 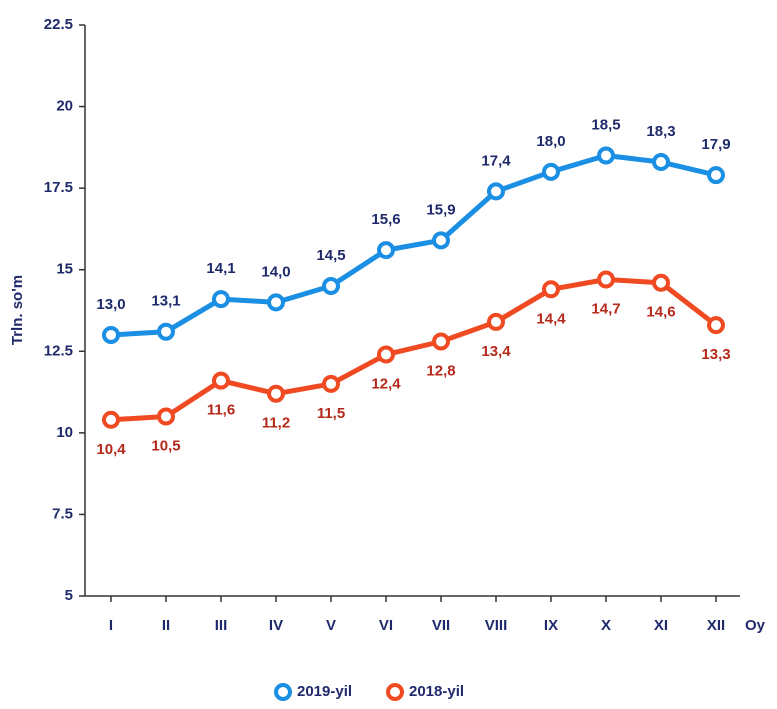 What do you see at coordinates (715, 144) in the screenshot?
I see `data-label: 17,9` at bounding box center [715, 144].